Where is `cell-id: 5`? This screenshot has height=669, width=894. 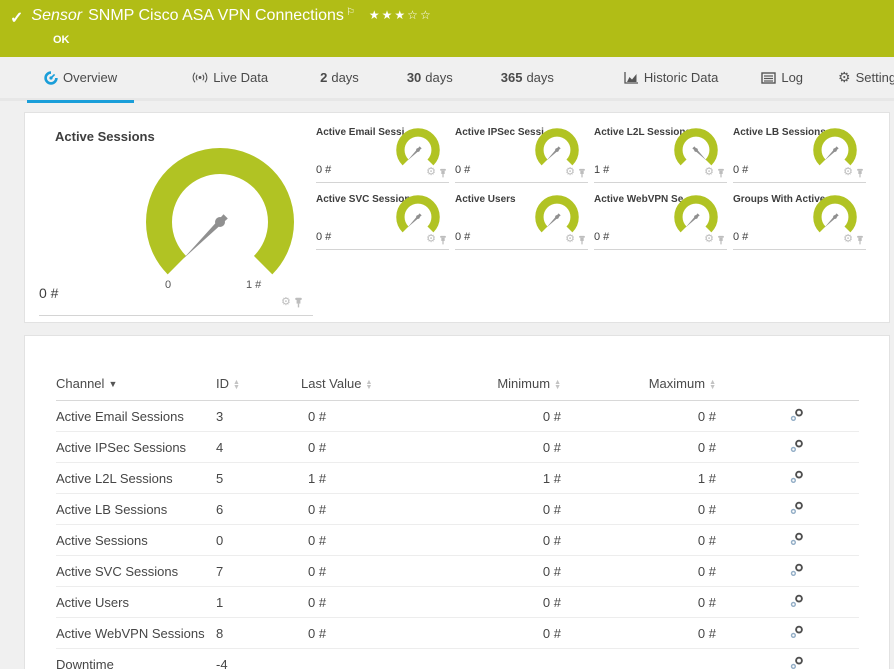 cell-id: 5 is located at coordinates (258, 478).